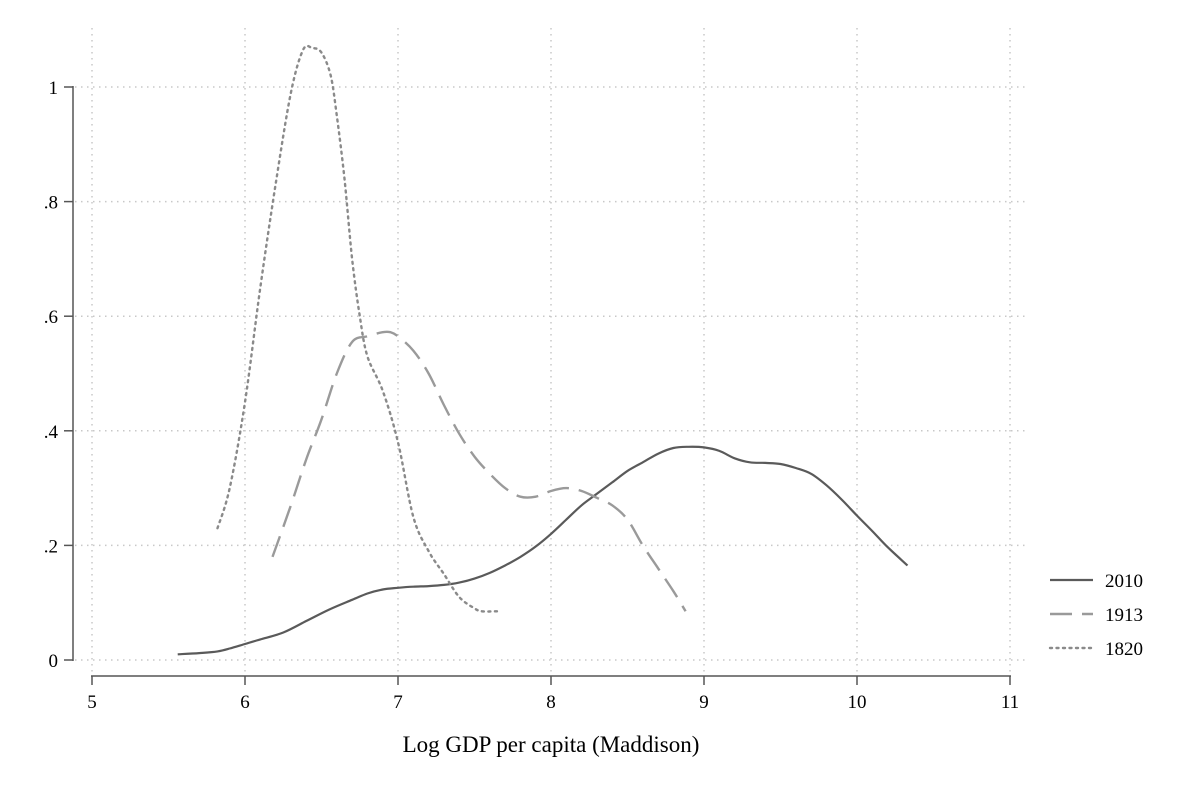 This screenshot has width=1200, height=805. Describe the element at coordinates (1124, 581) in the screenshot. I see `legend-label-2010: 2010` at that location.